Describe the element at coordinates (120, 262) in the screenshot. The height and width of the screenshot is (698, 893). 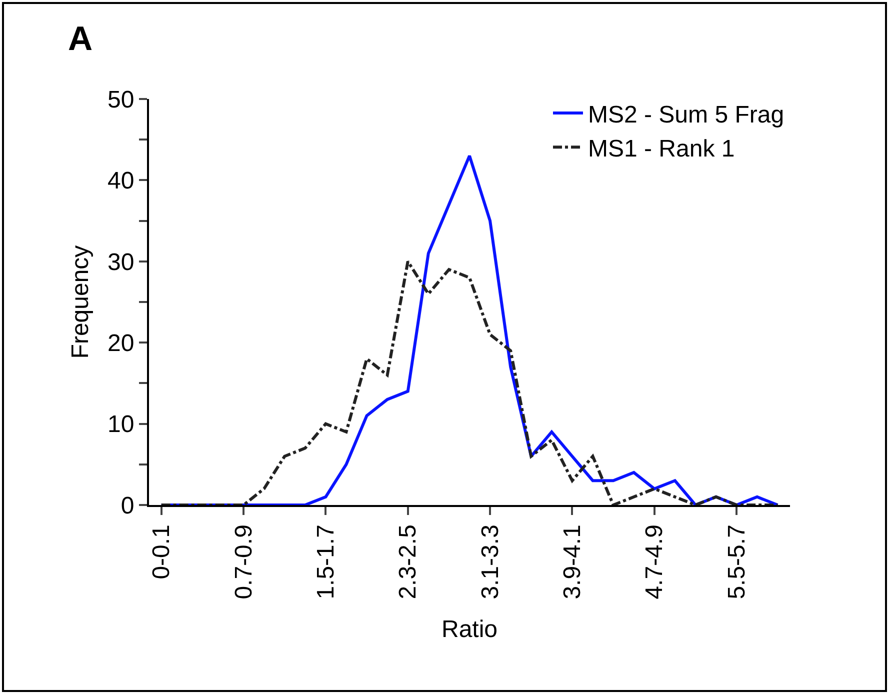
I see `y-tick-label: 30` at that location.